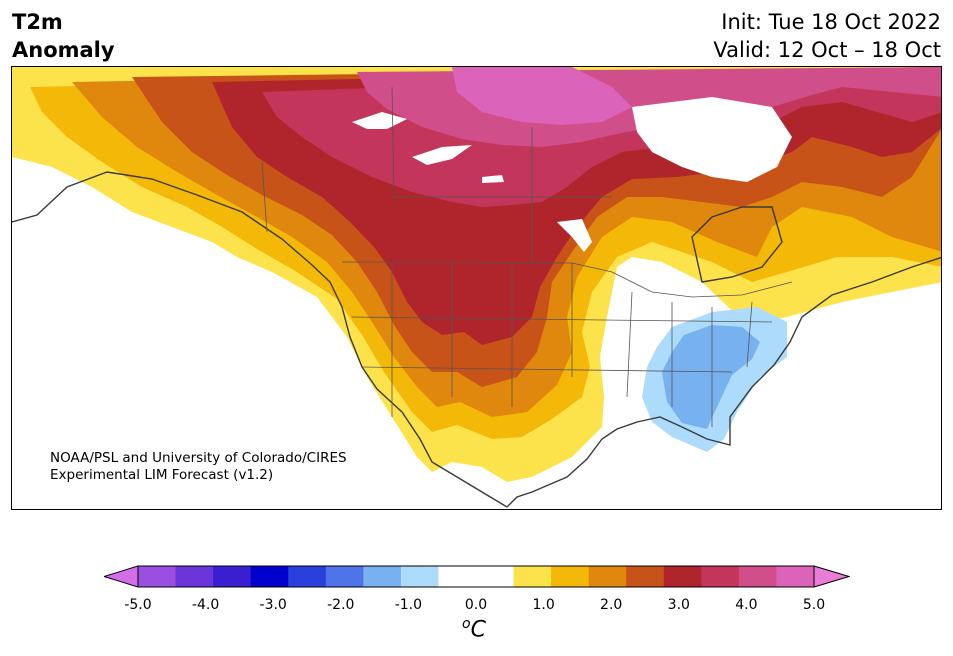  I want to click on colorbar-unit: oC, so click(474, 629).